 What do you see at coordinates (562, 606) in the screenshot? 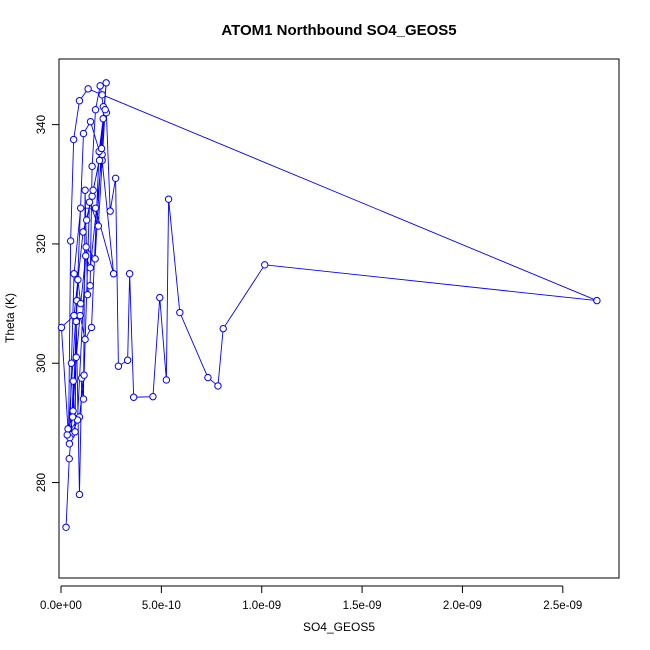
I see `x-tick-label: 2.5e-09` at bounding box center [562, 606].